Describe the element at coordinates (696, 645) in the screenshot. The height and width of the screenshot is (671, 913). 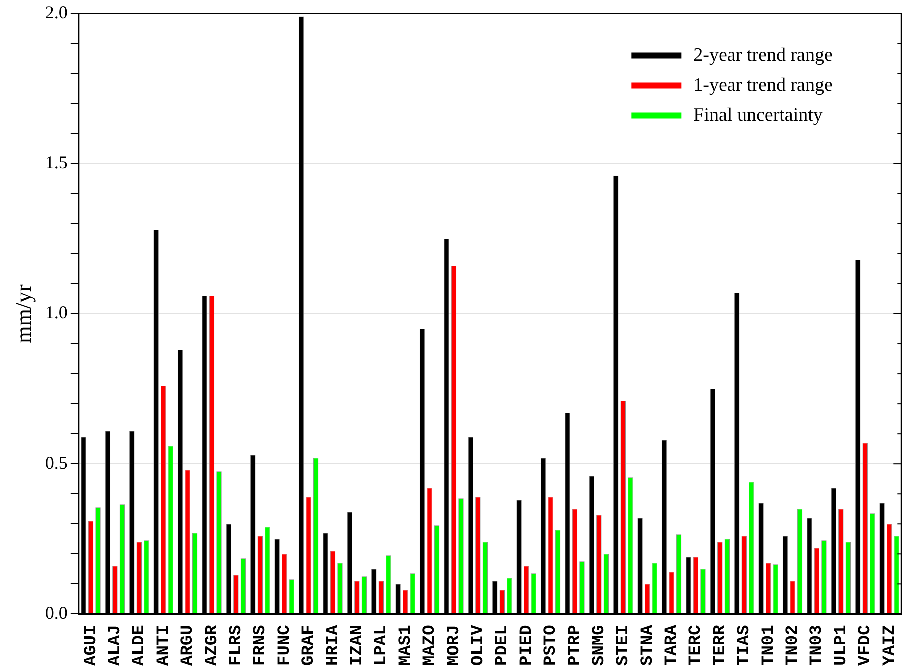
I see `x-tick-label: TERC` at that location.